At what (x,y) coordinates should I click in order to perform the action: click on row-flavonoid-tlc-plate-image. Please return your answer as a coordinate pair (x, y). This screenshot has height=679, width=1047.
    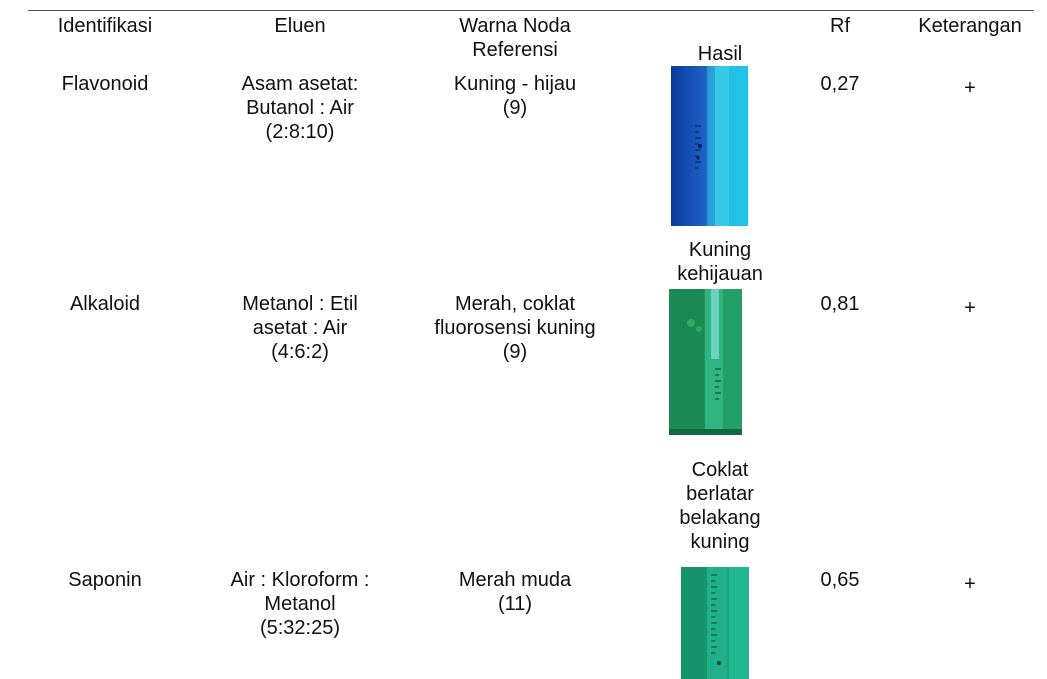
    Looking at the image, I should click on (709, 146).